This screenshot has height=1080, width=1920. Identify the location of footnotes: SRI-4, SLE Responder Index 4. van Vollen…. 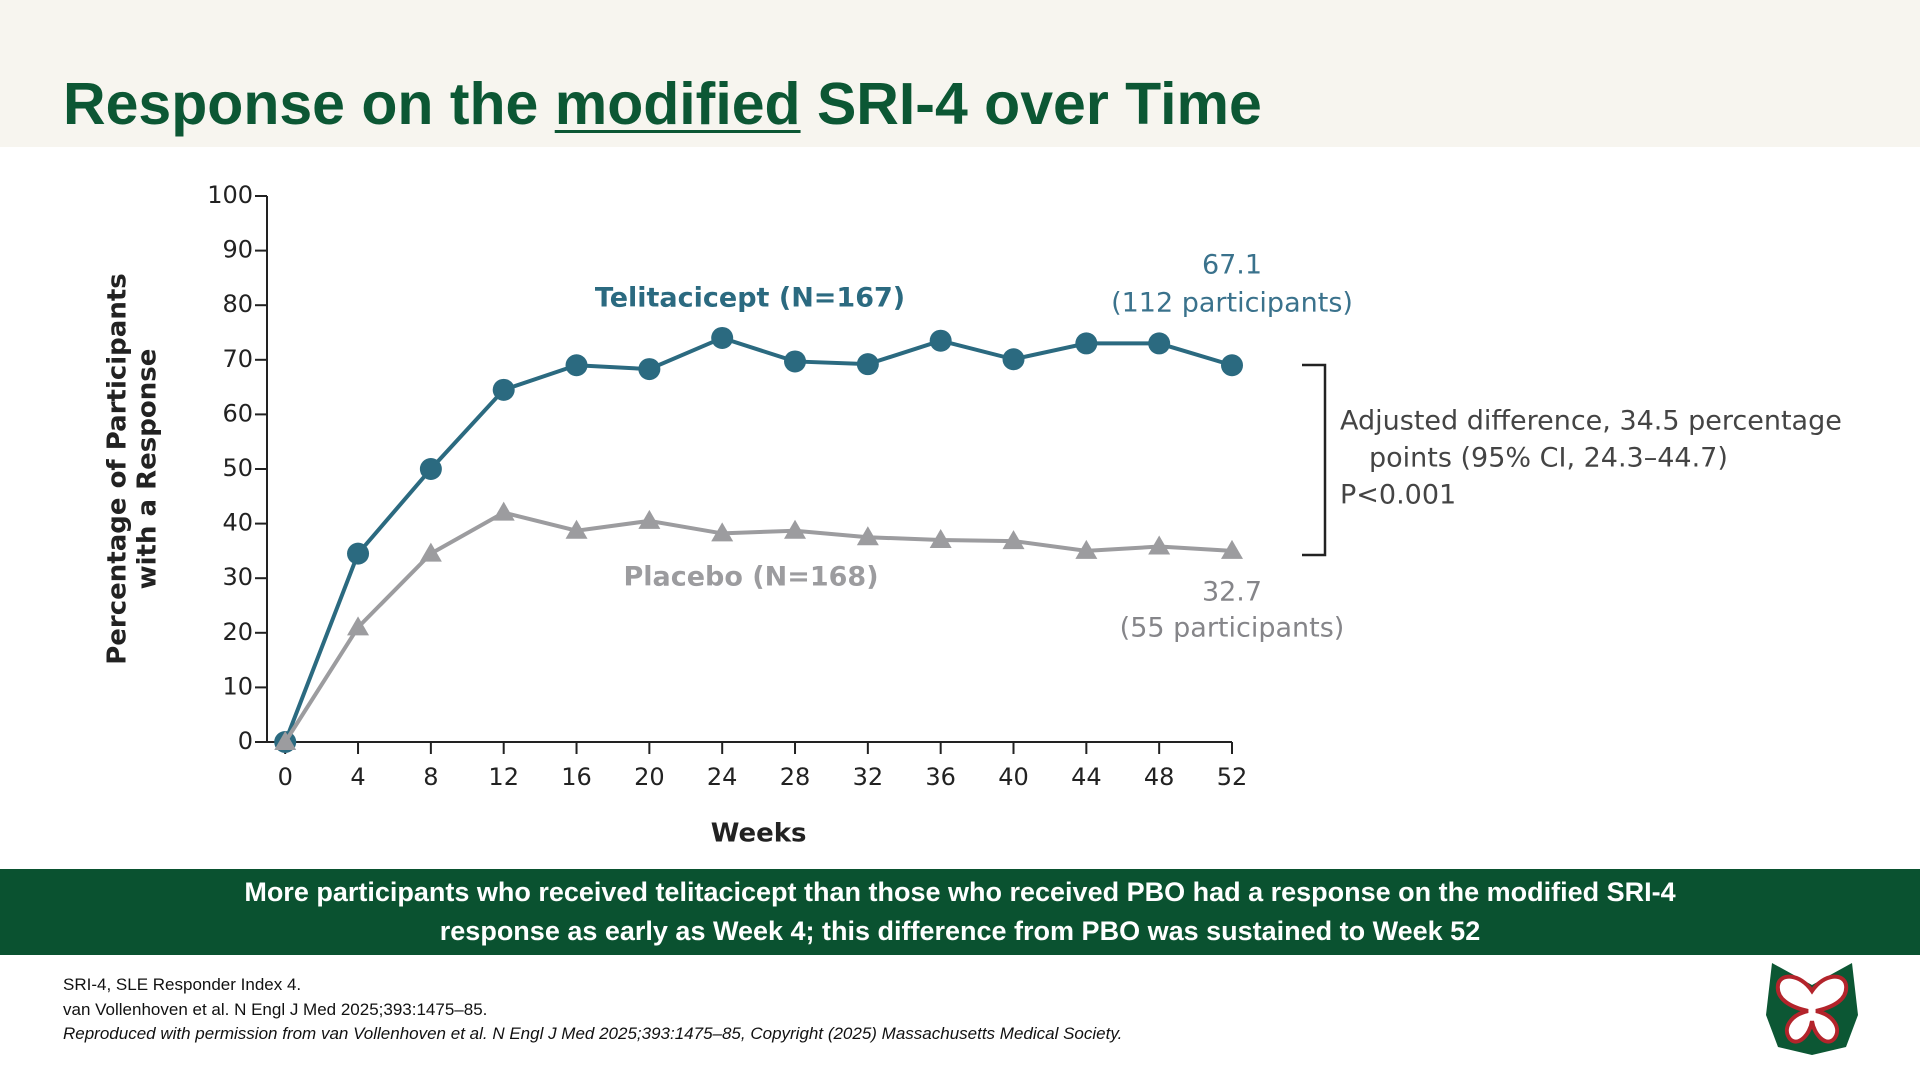
(592, 1010).